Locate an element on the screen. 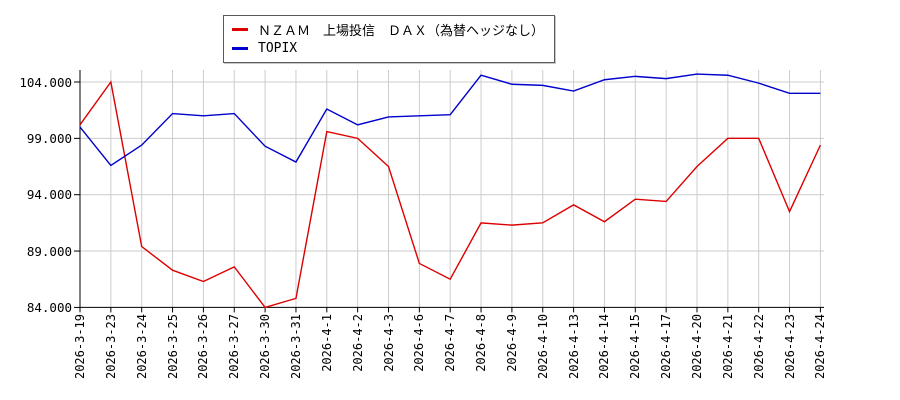 This screenshot has width=900, height=400. y-tick-label: 104.000 is located at coordinates (45, 82).